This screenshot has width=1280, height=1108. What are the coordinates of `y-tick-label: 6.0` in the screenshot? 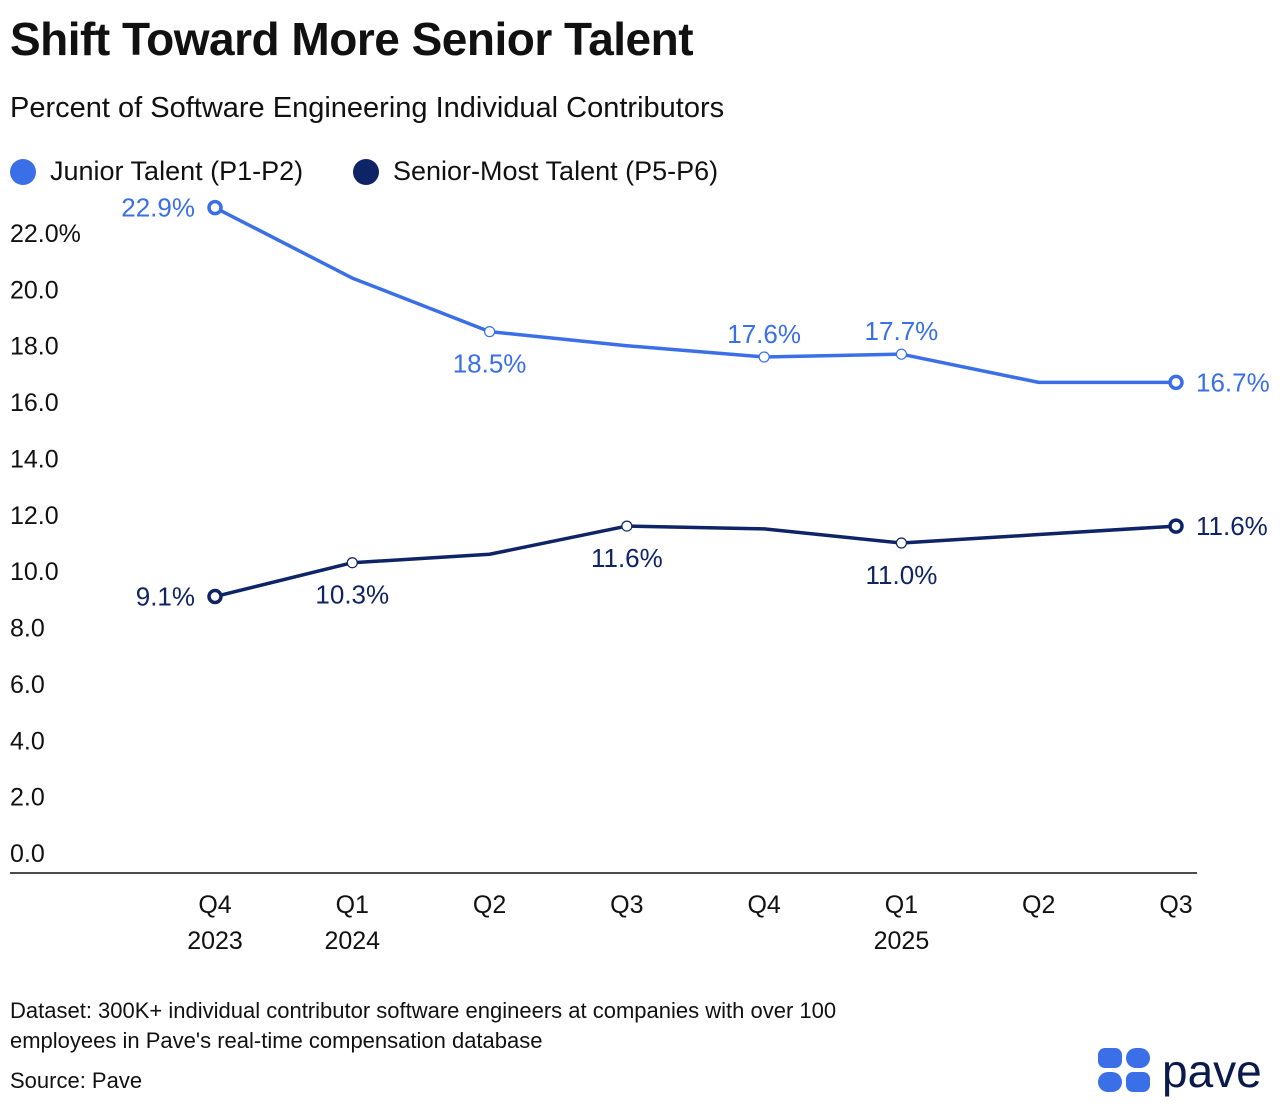 It's located at (27, 685).